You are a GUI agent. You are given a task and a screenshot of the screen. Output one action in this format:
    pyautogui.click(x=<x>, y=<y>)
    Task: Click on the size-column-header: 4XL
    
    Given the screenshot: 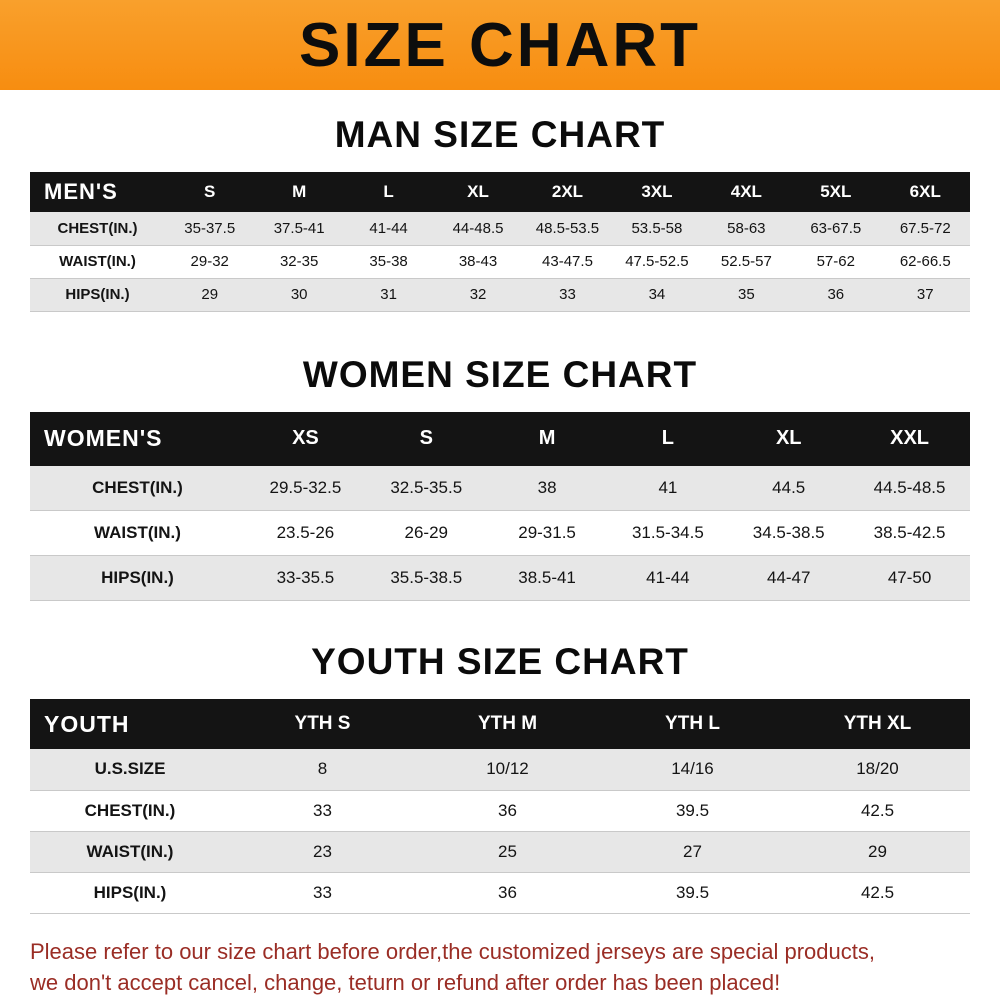 What is the action you would take?
    pyautogui.click(x=746, y=192)
    